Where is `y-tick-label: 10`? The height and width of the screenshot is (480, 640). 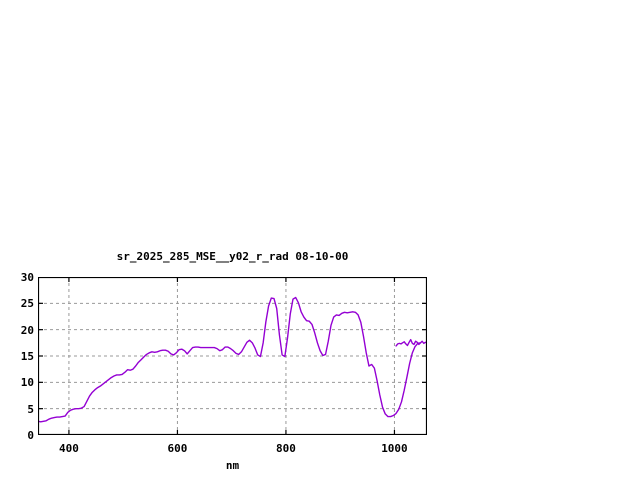
y-tick-label: 10 is located at coordinates (27, 383).